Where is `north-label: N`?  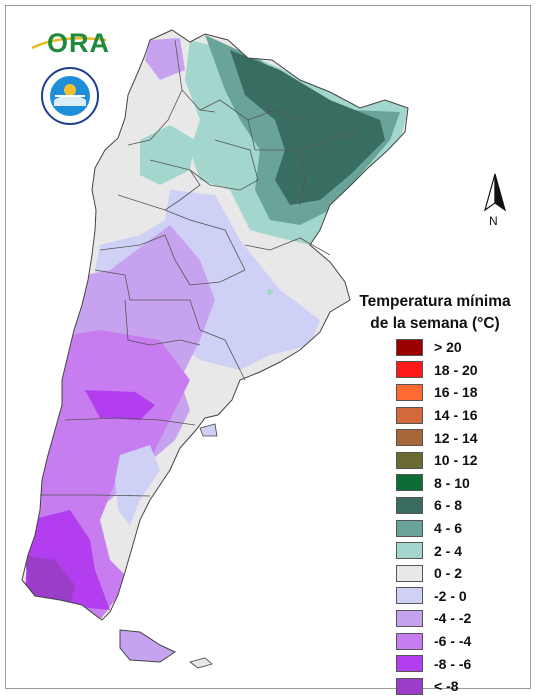
north-label: N is located at coordinates (493, 221).